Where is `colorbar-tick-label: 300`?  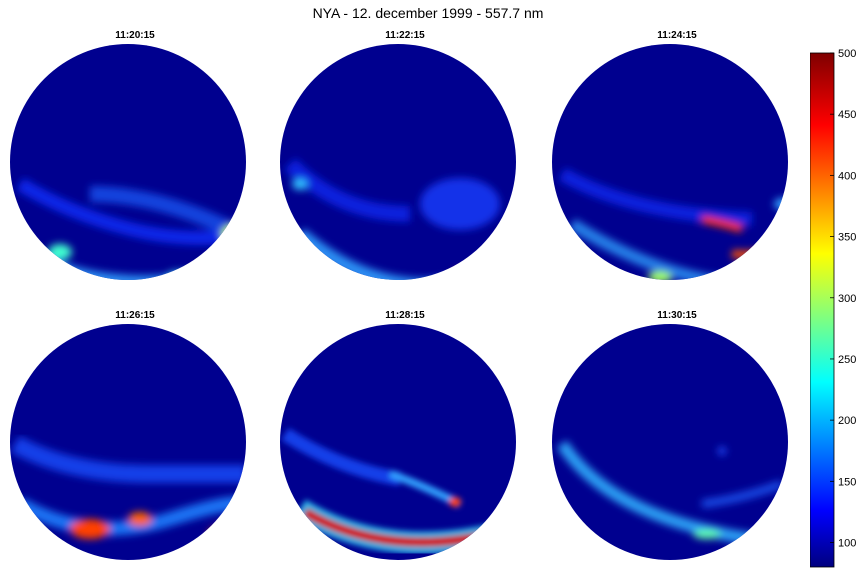
colorbar-tick-label: 300 is located at coordinates (847, 299).